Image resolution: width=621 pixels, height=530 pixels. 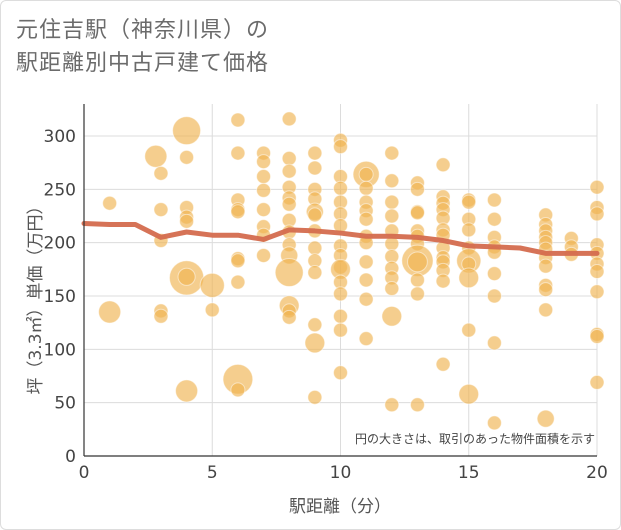 I want to click on x-axis-label: 駅距離（分）, so click(x=340, y=507).